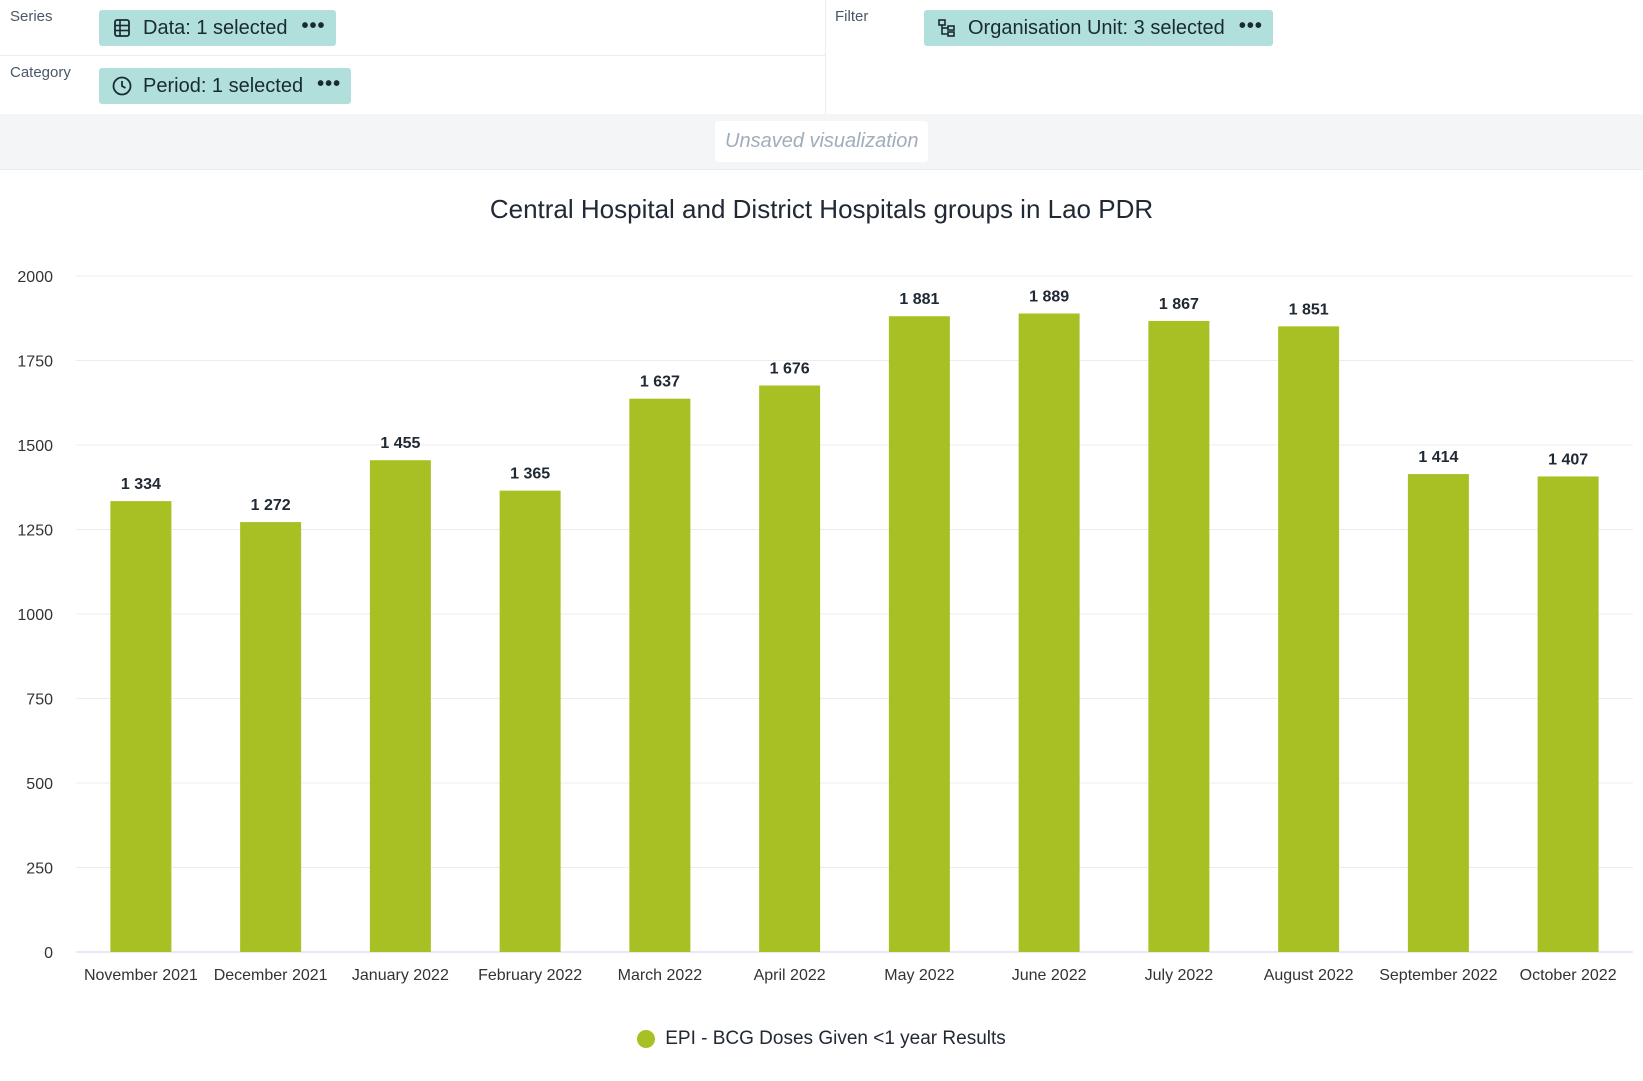  What do you see at coordinates (122, 28) in the screenshot?
I see `table-icon` at bounding box center [122, 28].